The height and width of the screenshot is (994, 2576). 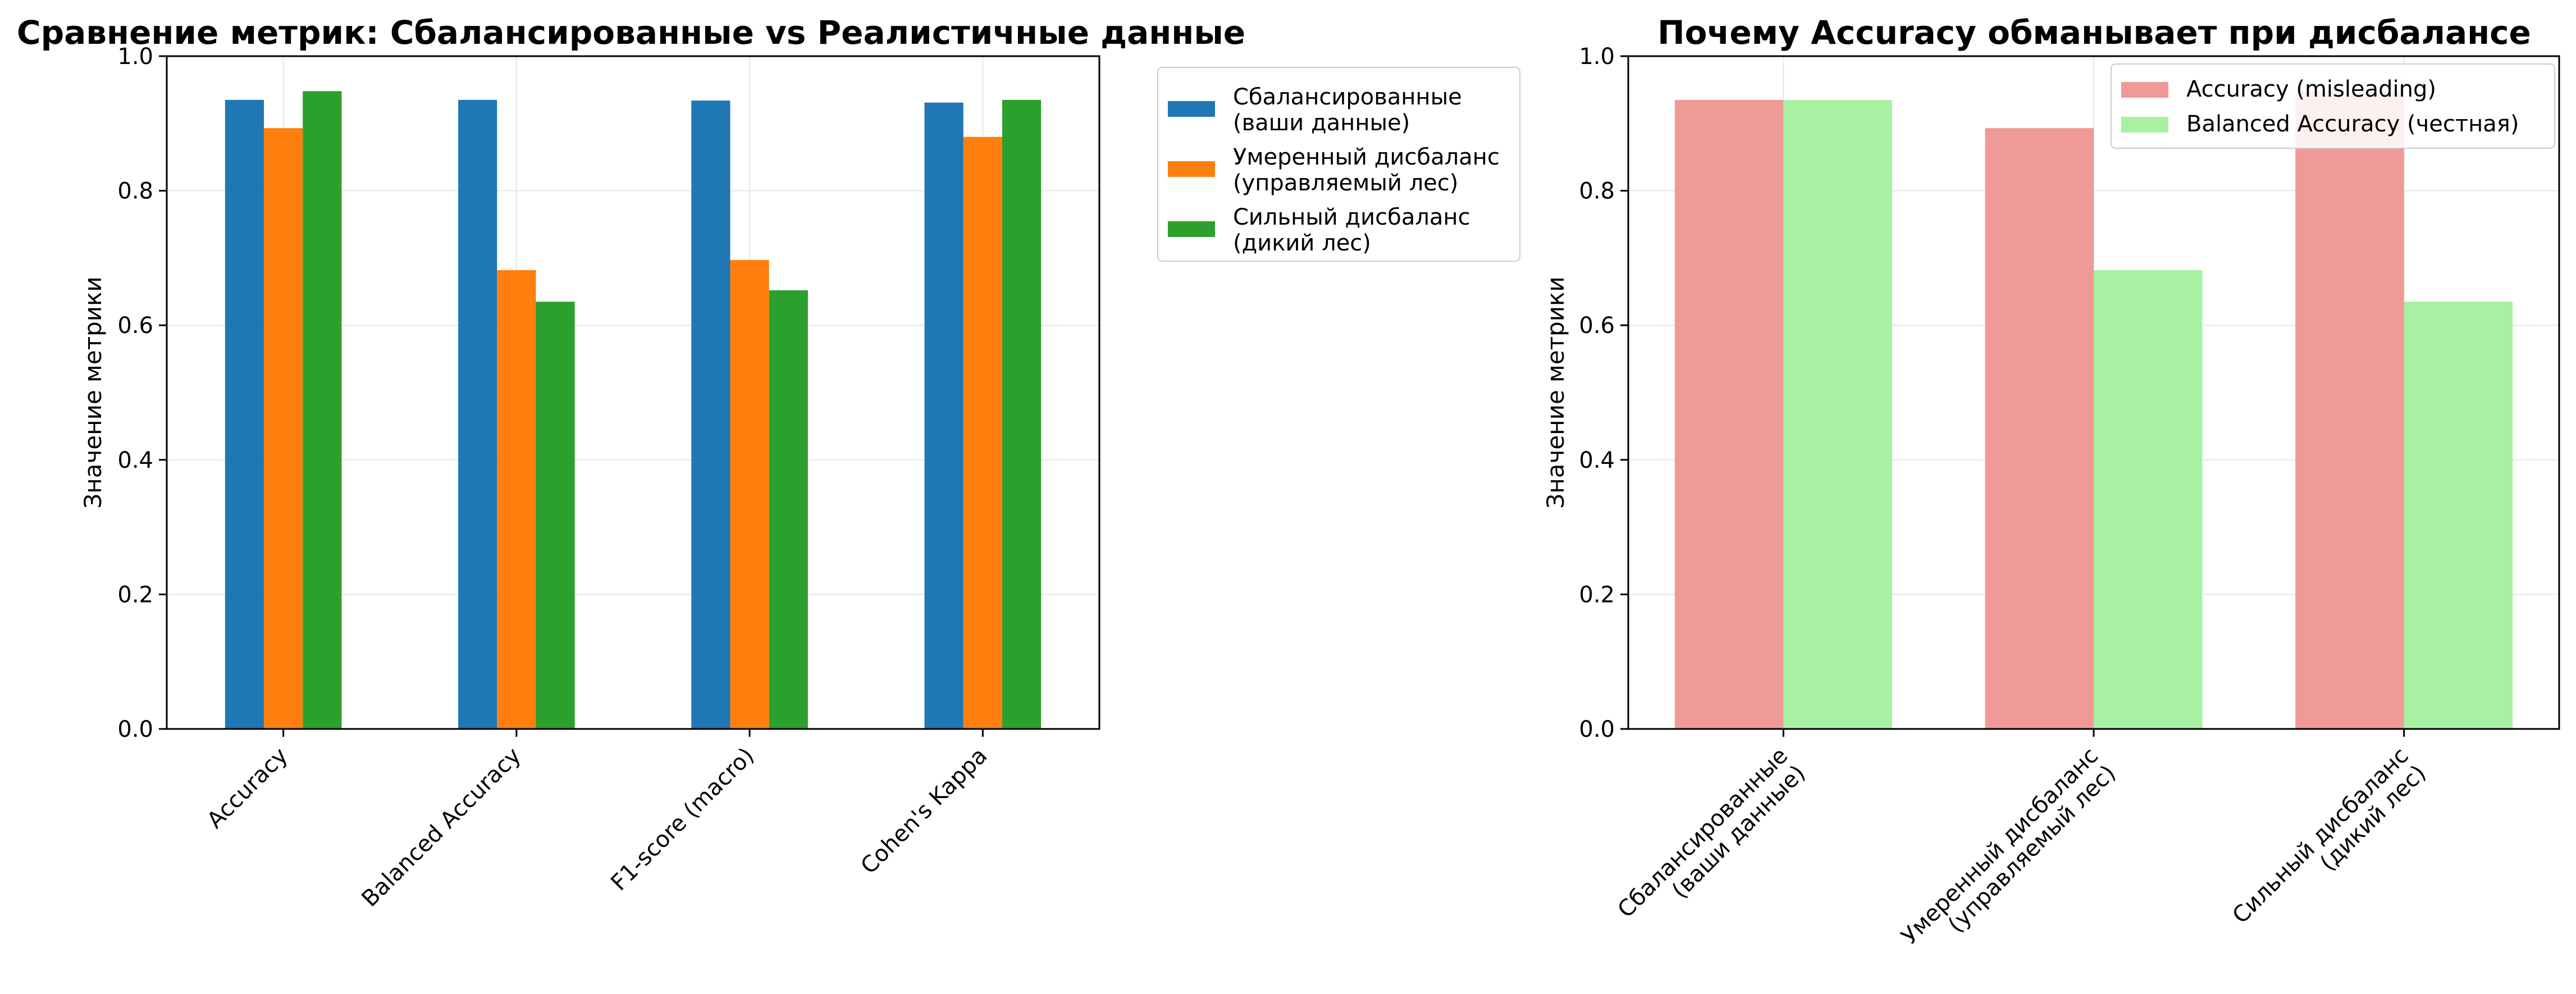 I want to click on x-tick-label: F1-score (macro), so click(x=682, y=819).